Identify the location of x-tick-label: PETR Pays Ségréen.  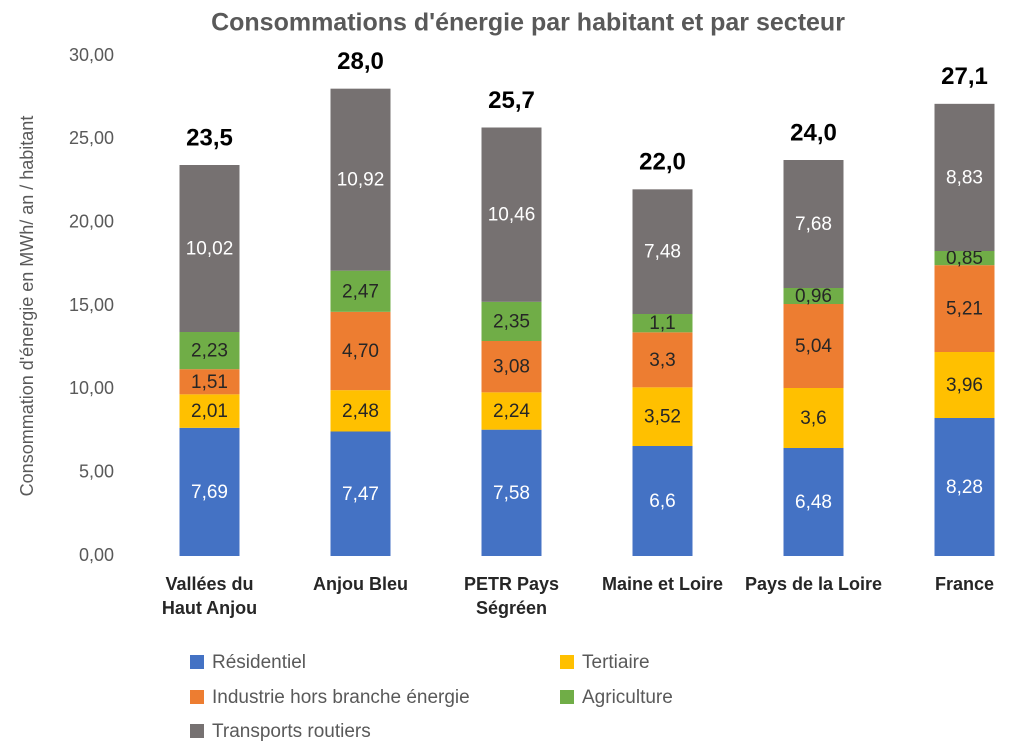
(511, 596).